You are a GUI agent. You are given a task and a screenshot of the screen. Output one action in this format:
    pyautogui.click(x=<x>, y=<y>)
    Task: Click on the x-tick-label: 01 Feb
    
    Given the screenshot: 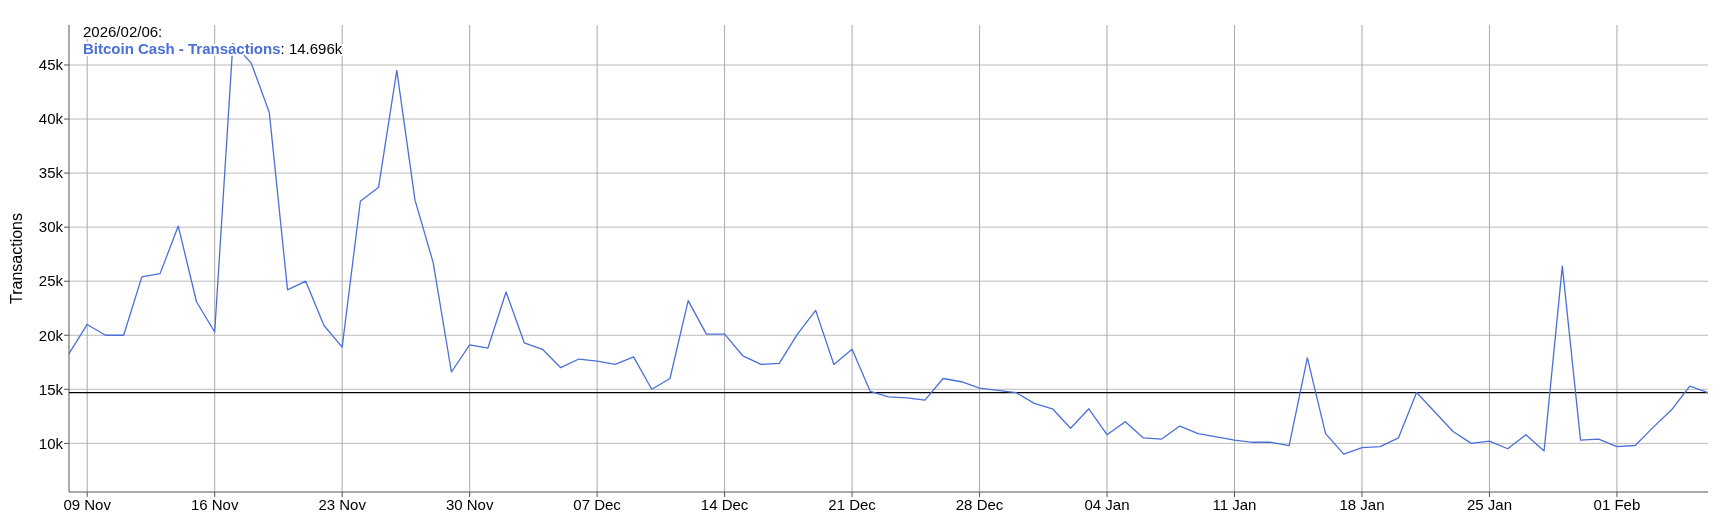 What is the action you would take?
    pyautogui.click(x=1617, y=504)
    